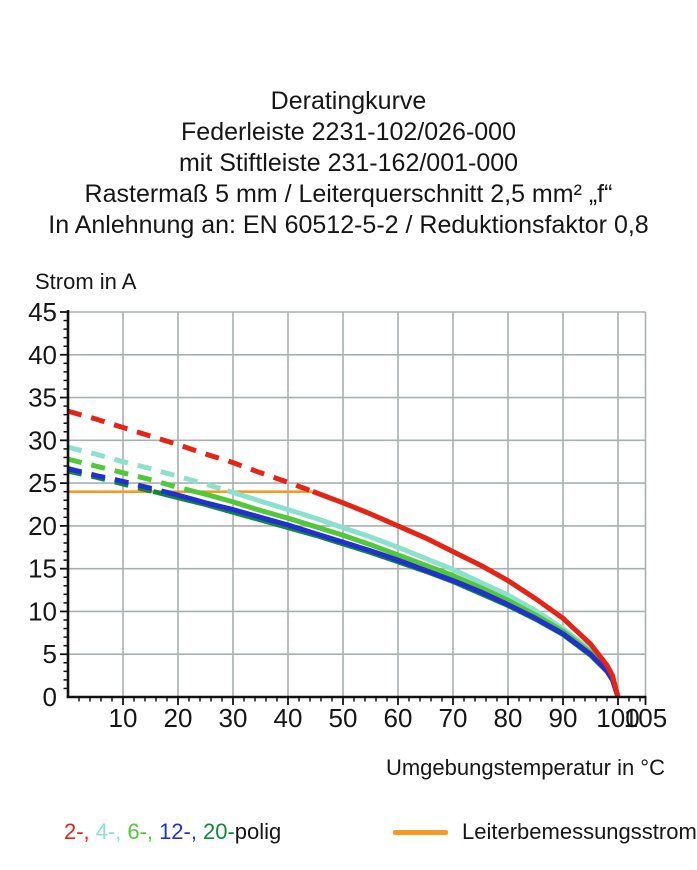 The width and height of the screenshot is (697, 870). Describe the element at coordinates (343, 718) in the screenshot. I see `x-tick-label: 50` at that location.